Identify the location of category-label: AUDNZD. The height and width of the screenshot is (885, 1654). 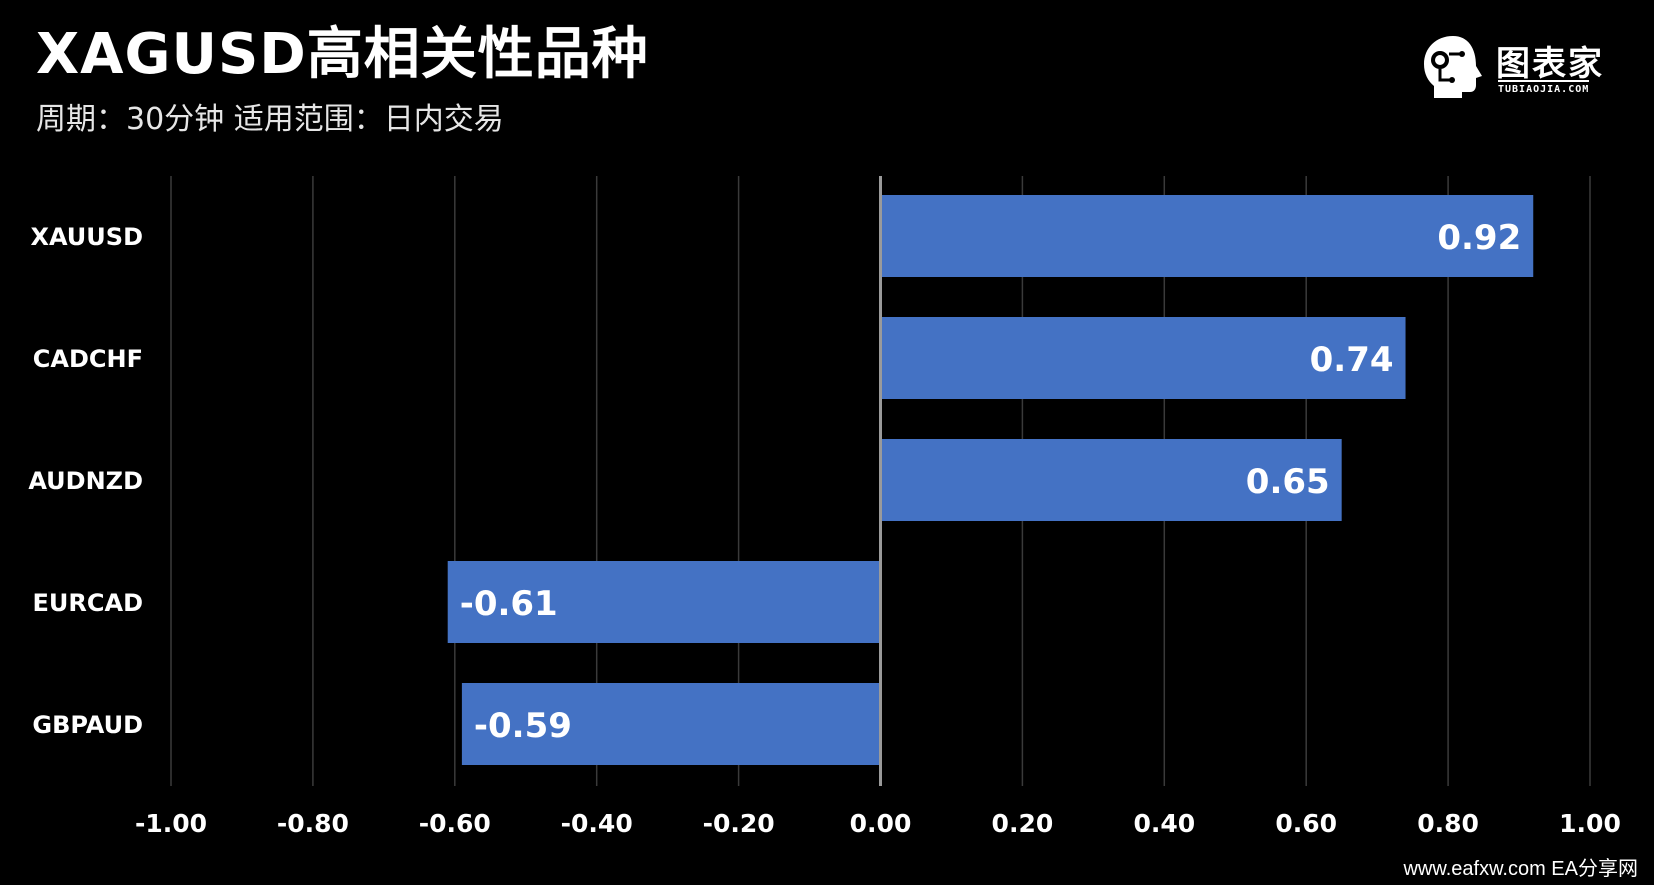
(85, 481).